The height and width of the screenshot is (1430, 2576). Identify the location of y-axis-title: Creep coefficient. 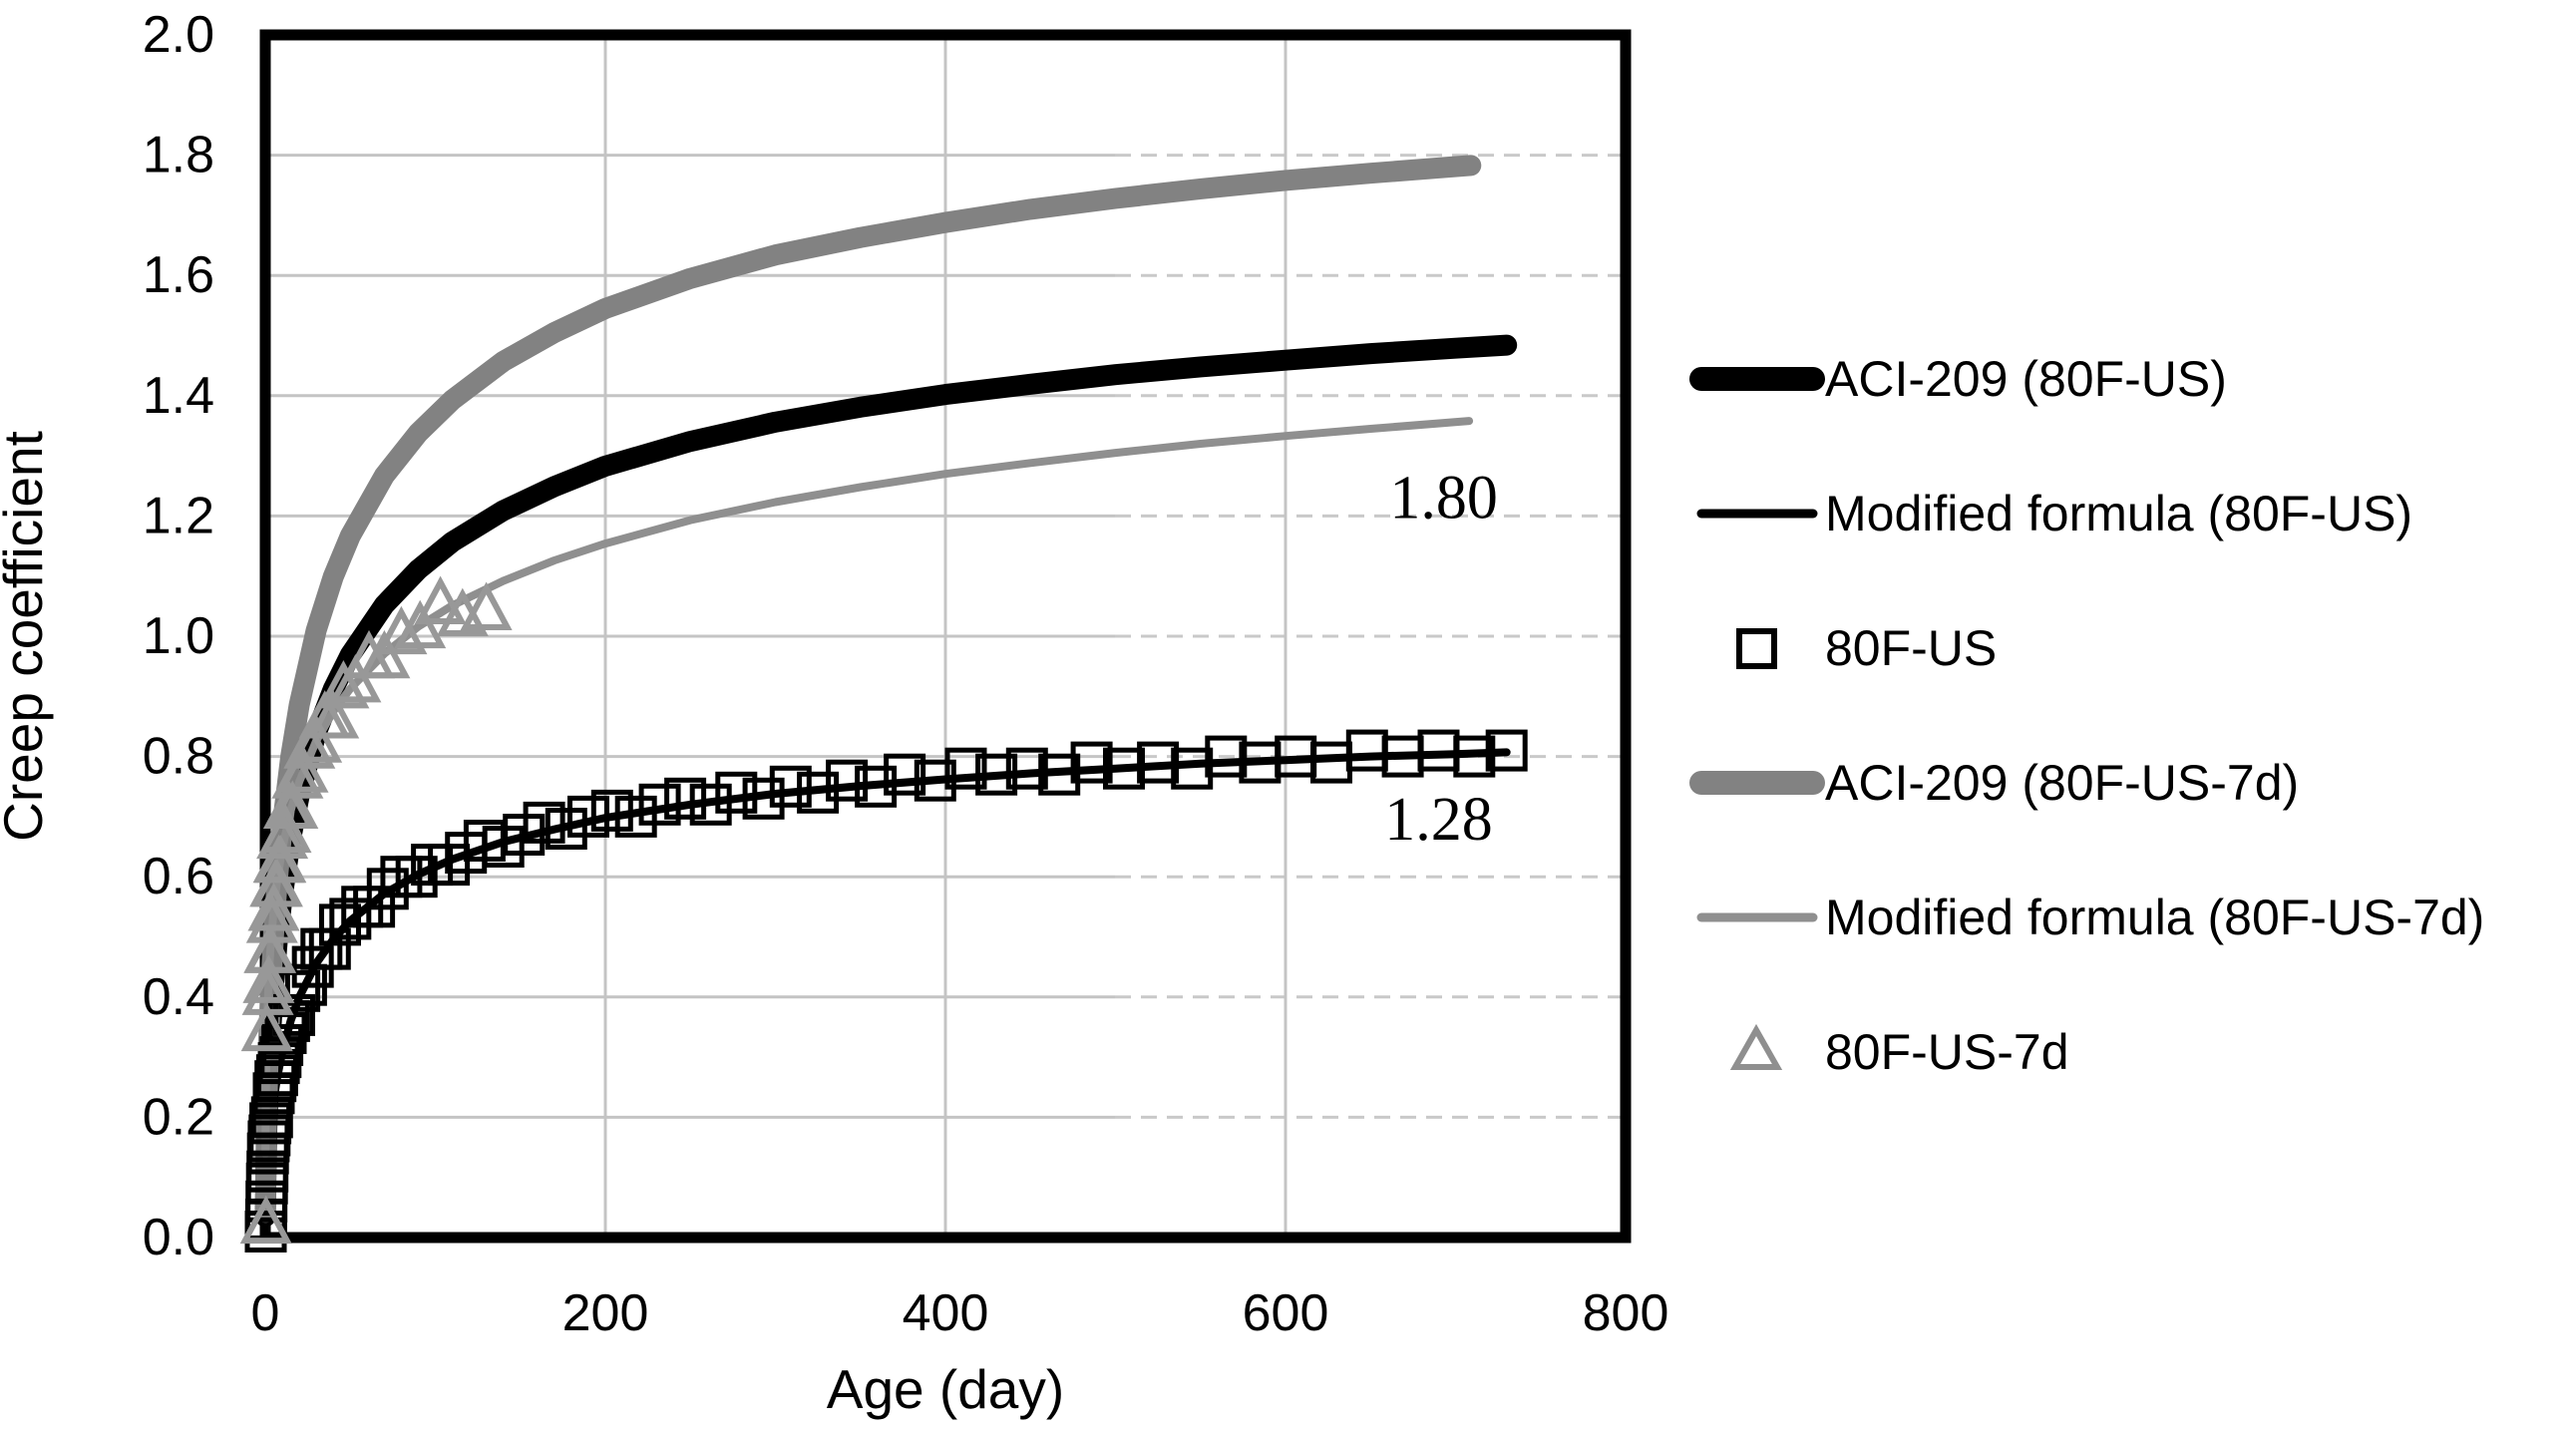
(27, 636).